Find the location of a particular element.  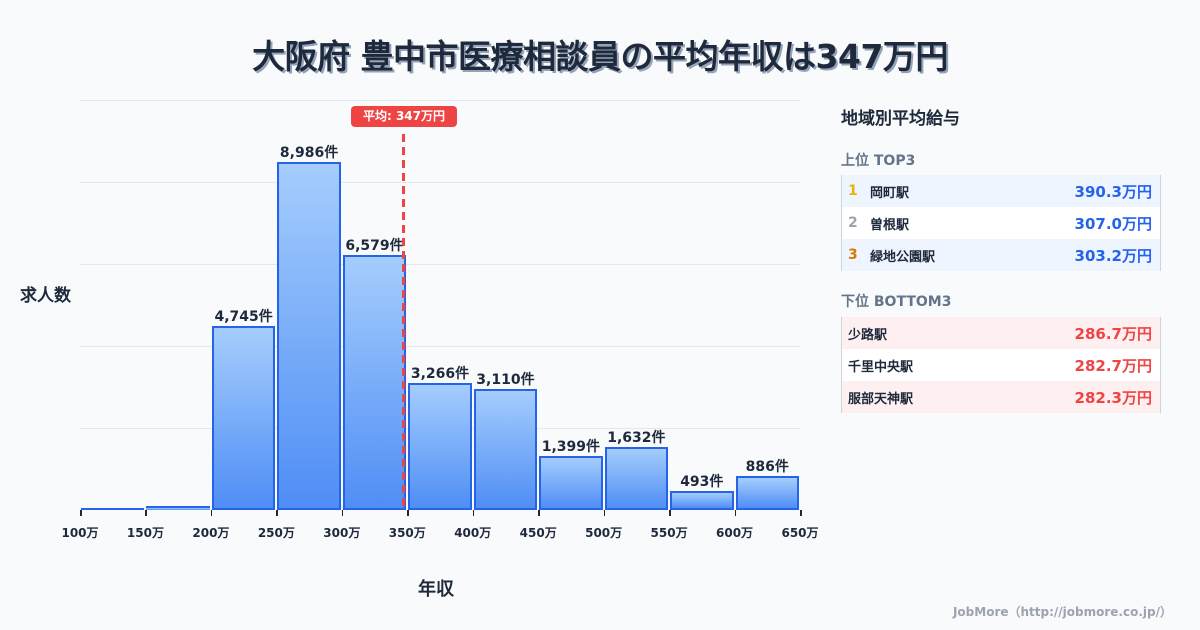

ranking-row: 1 岡町駅 390.3万円 is located at coordinates (1001, 191).